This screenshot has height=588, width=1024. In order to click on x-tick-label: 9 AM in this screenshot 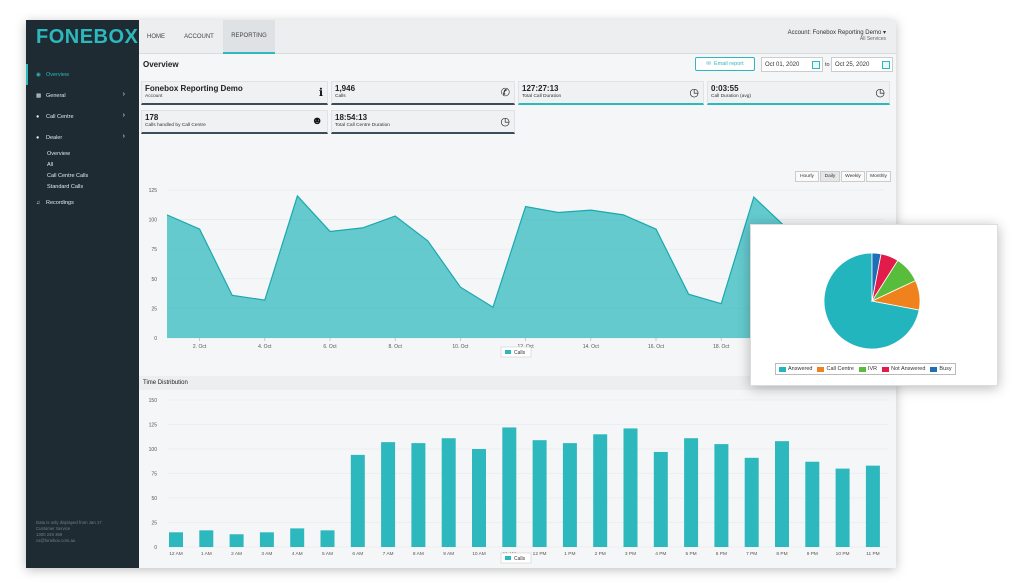, I will do `click(448, 554)`.